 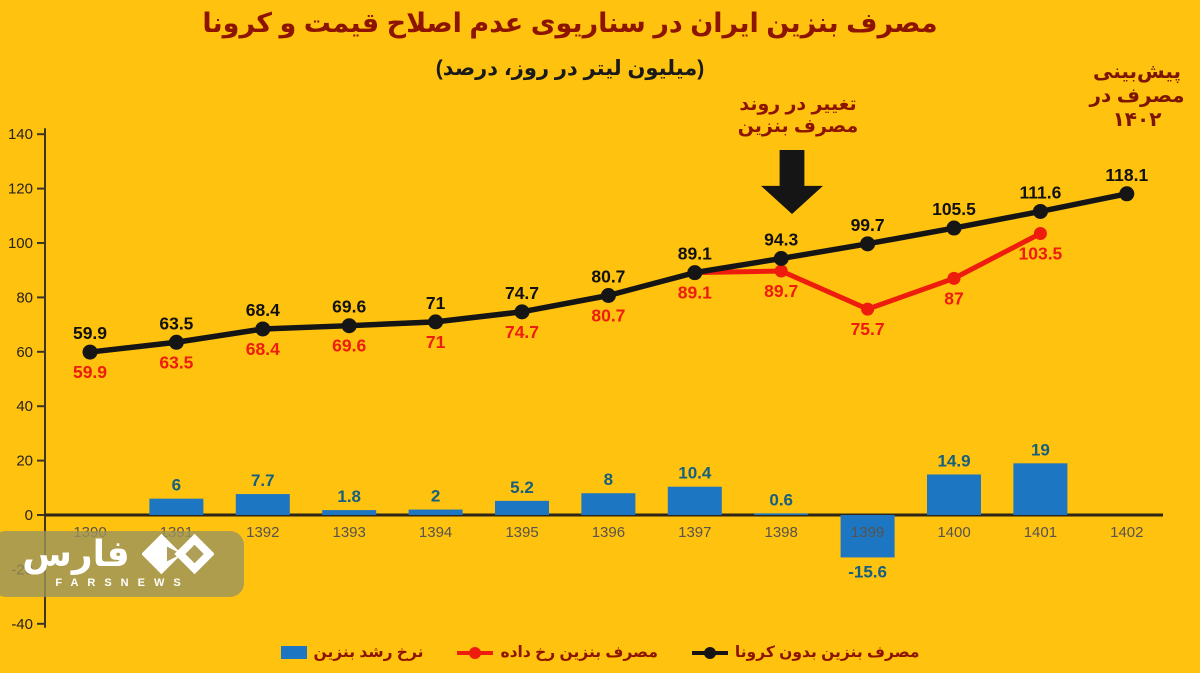 I want to click on black-label-1398: 94.3, so click(x=781, y=240).